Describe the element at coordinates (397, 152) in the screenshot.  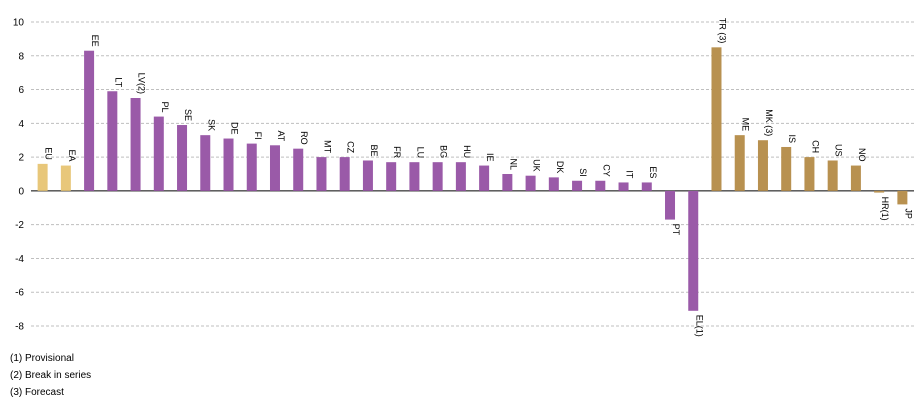
I see `category-label: FR` at that location.